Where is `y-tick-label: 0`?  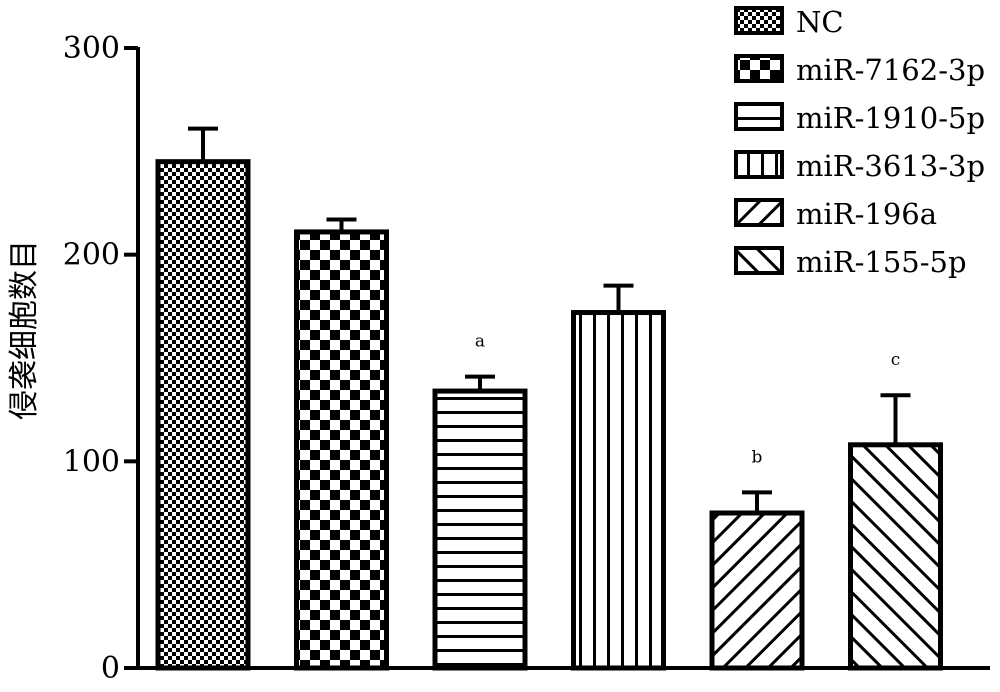 y-tick-label: 0 is located at coordinates (110, 668).